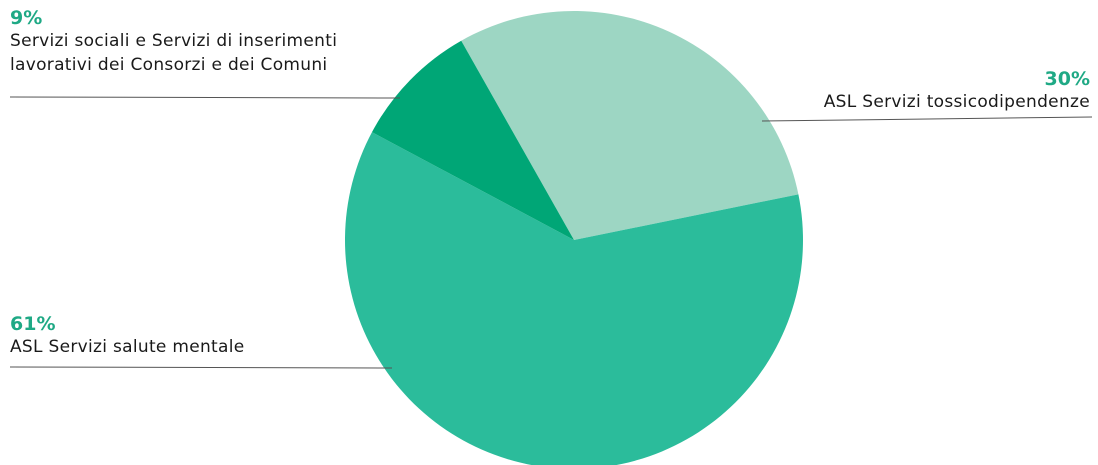  What do you see at coordinates (26, 18) in the screenshot?
I see `slice-percent: 9%` at bounding box center [26, 18].